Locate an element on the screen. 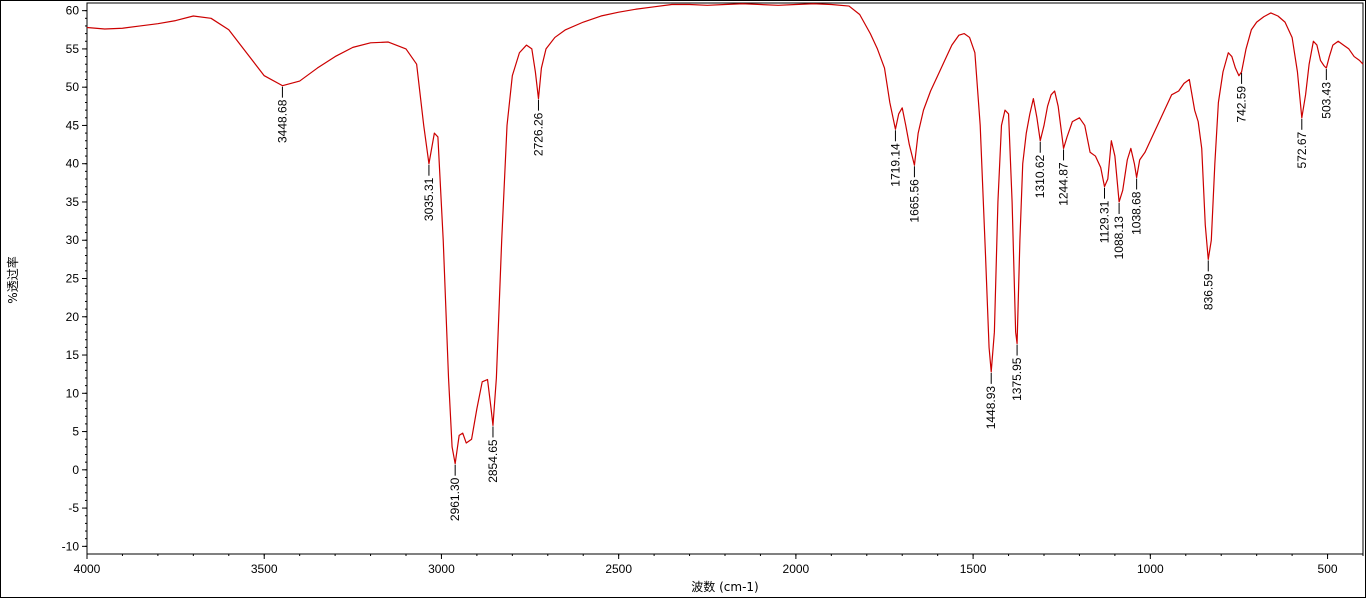 This screenshot has height=598, width=1366. y-tick-label: 15 is located at coordinates (73, 355).